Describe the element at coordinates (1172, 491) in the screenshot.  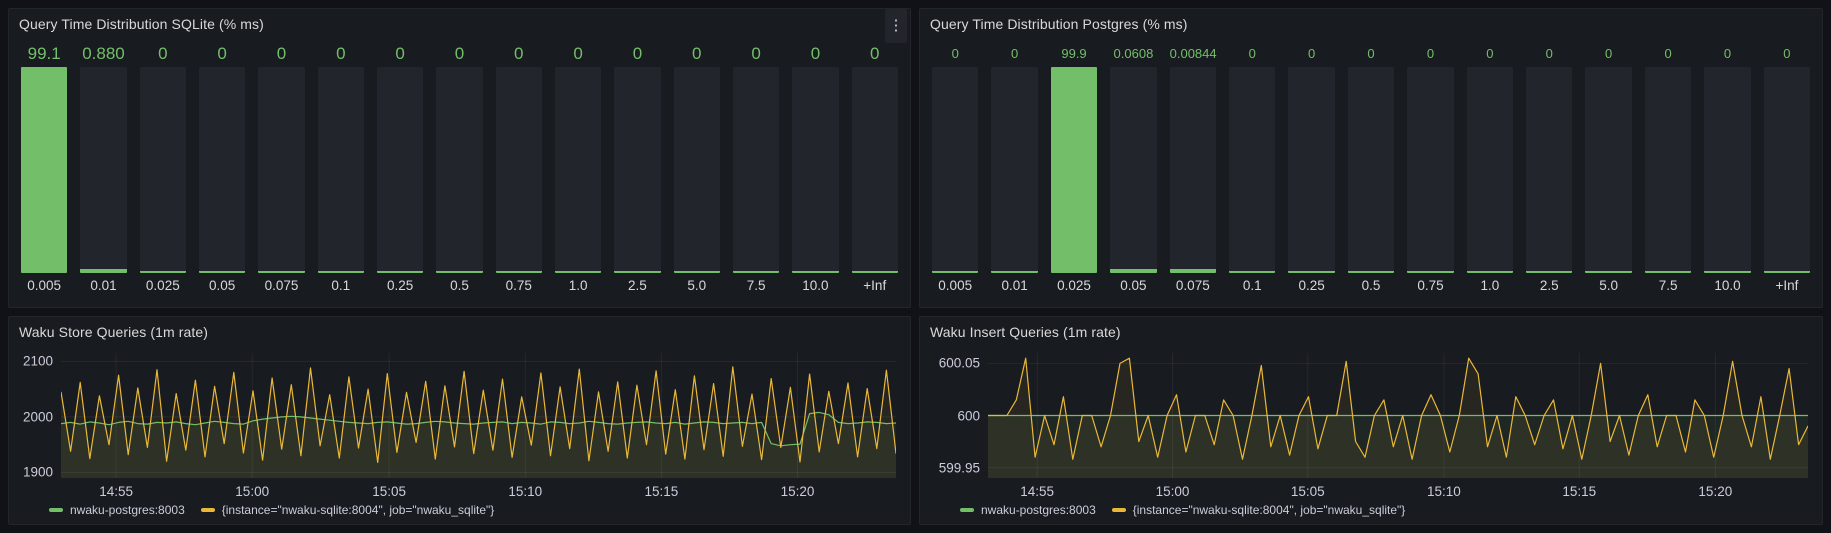
I see `x-tick-label: 15:00` at that location.